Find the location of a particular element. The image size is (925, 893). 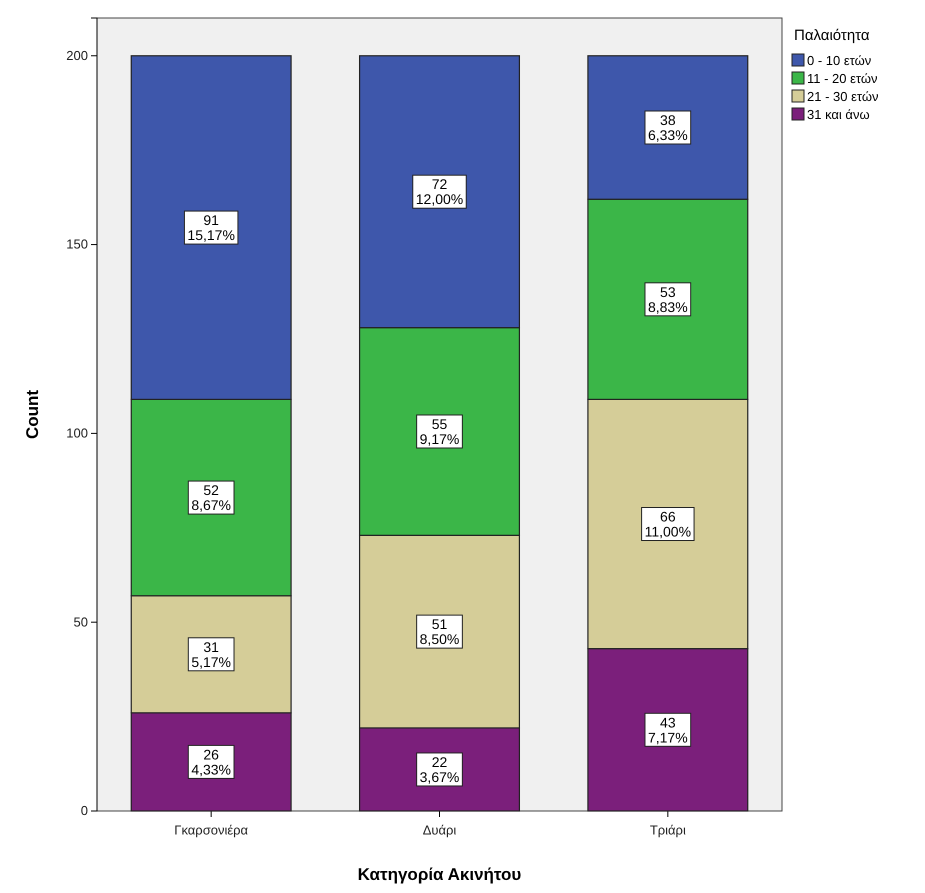

legend-title: Παλαιότητα is located at coordinates (832, 35).